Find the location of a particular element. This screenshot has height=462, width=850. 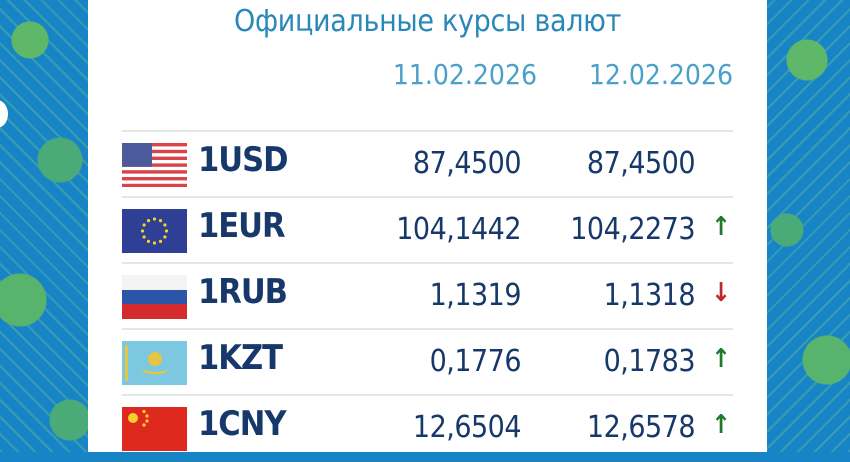

rate-current: 0,1783 is located at coordinates (649, 361).